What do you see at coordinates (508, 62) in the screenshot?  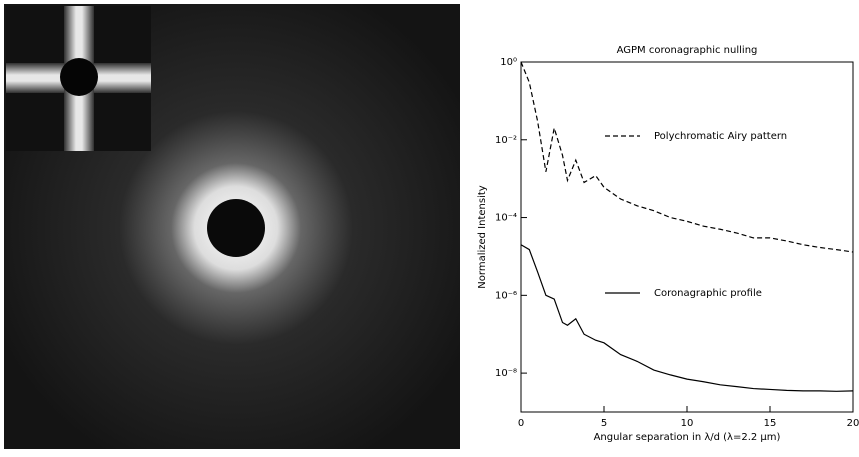 I see `y-tick-label: 10⁰` at bounding box center [508, 62].